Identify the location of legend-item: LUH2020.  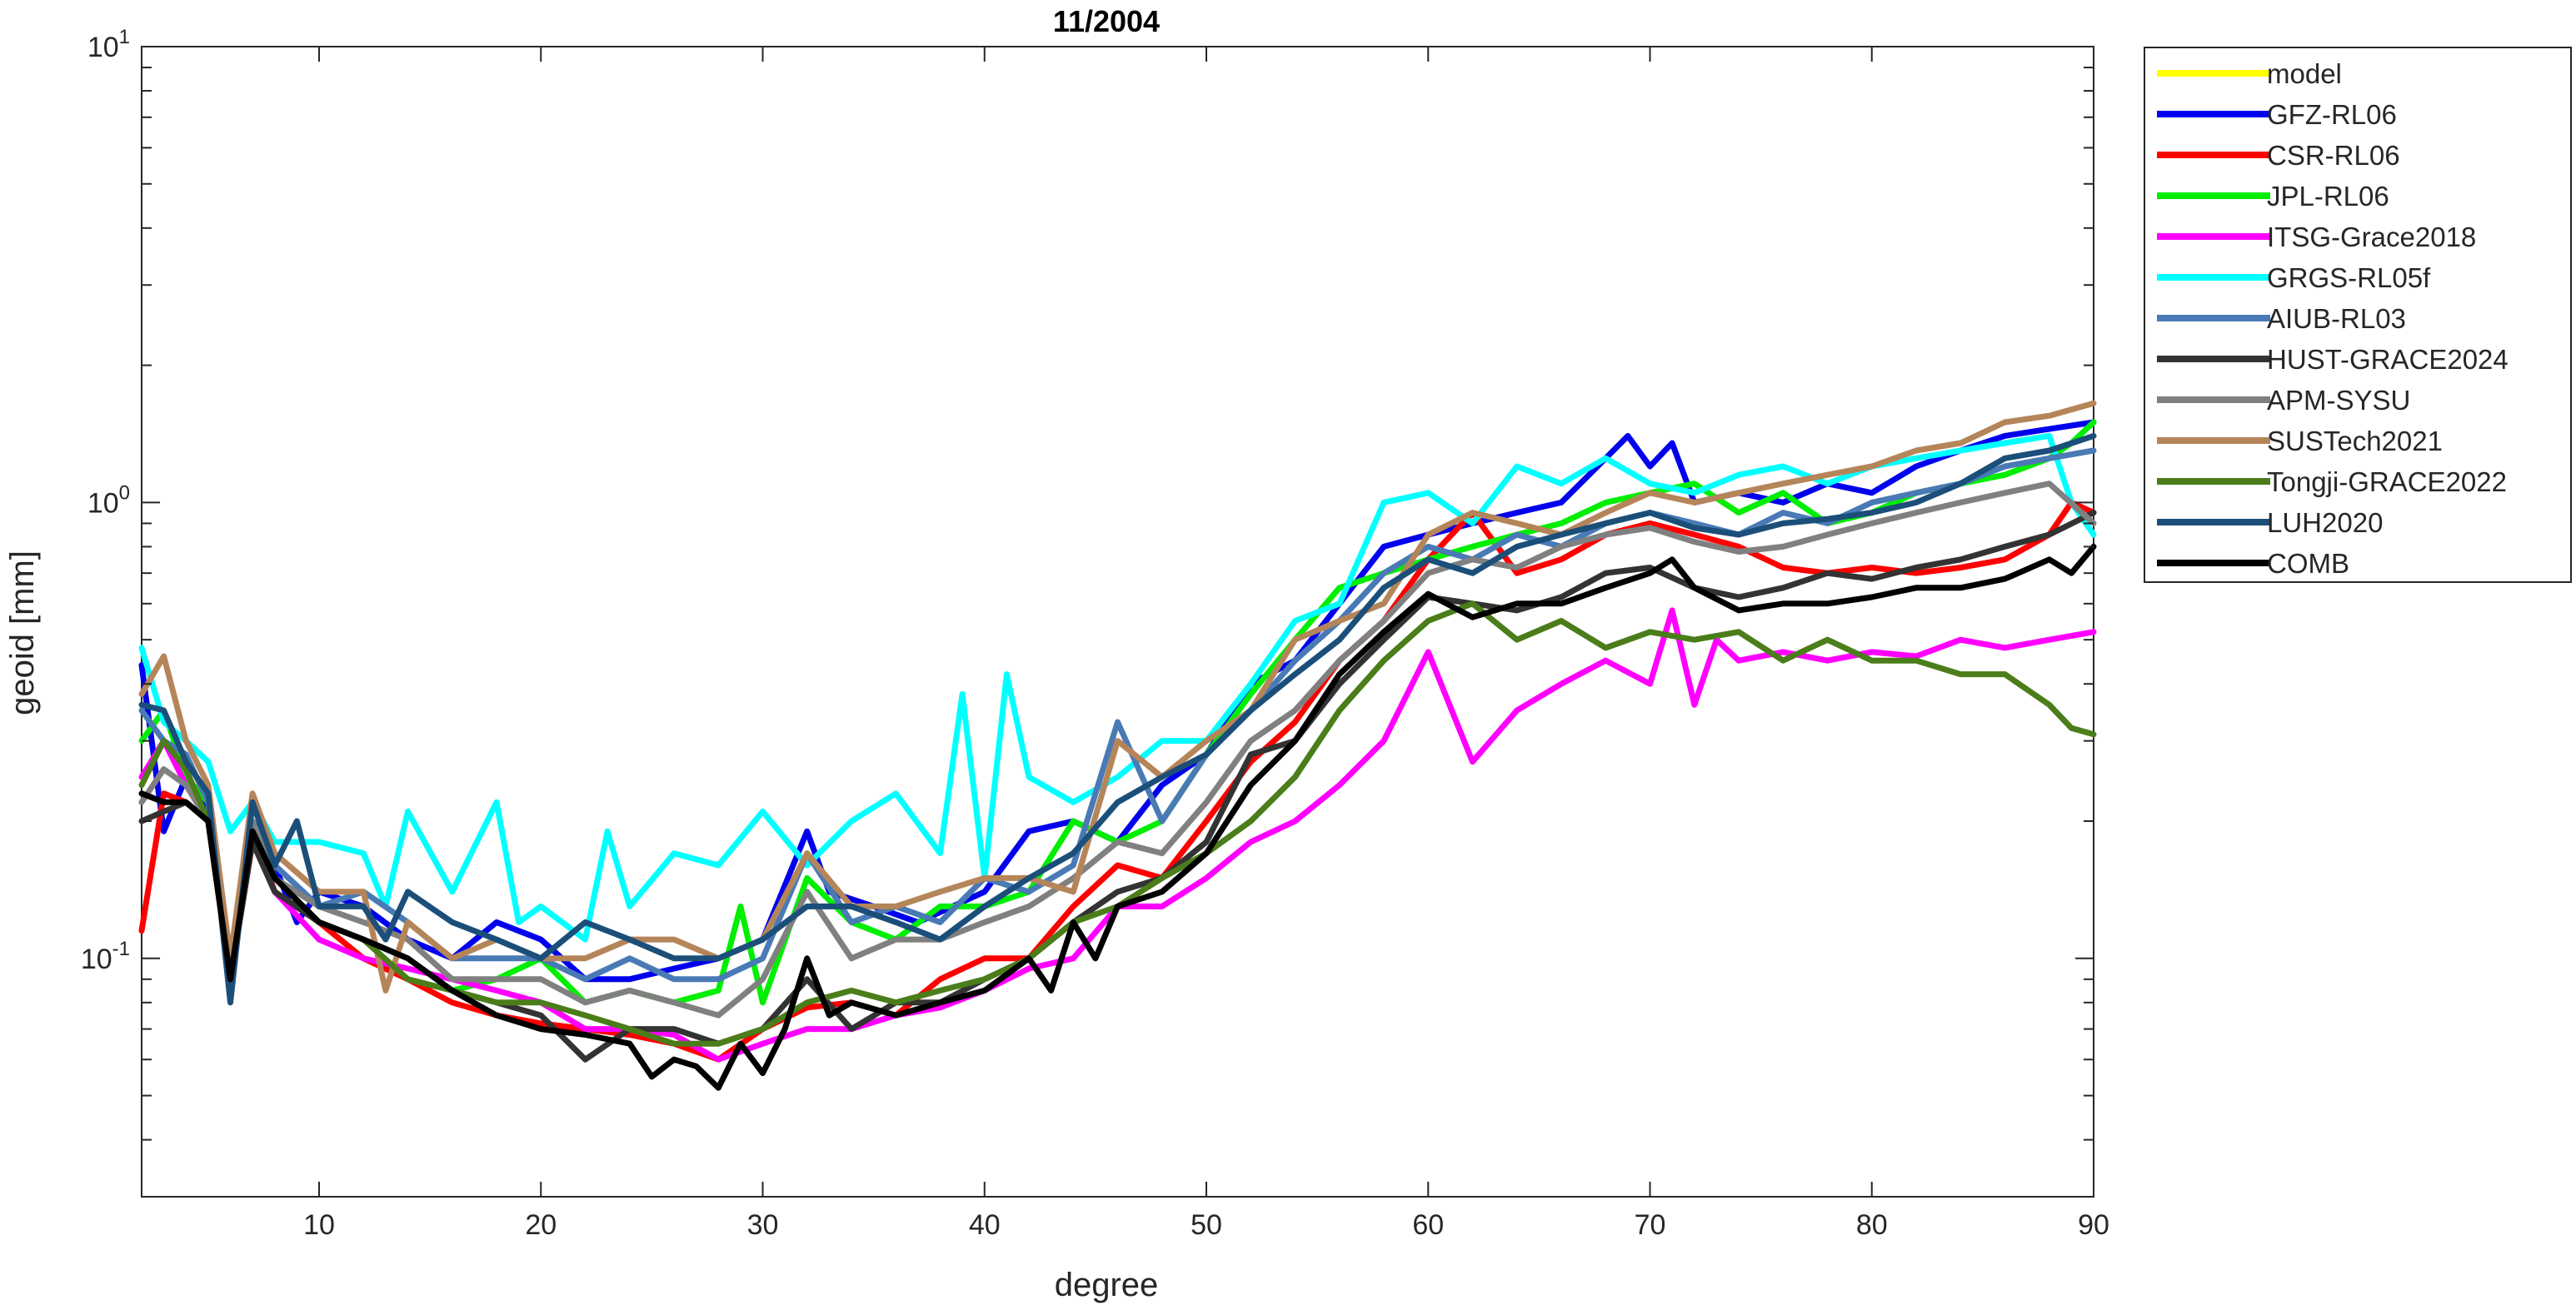
(2357, 522).